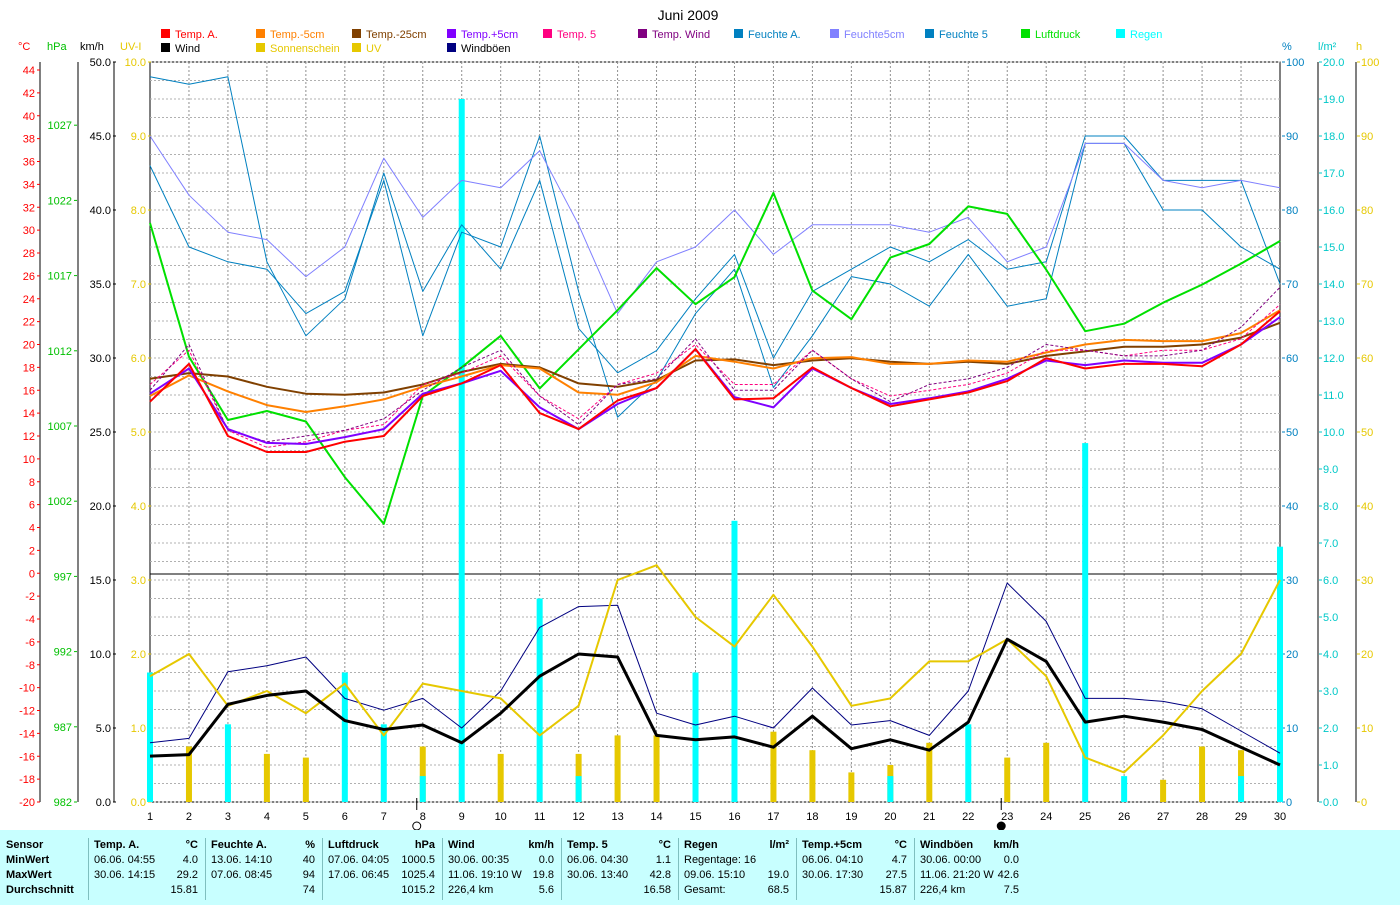 This screenshot has width=1400, height=905. I want to click on hpa-tick-label: 1022, so click(60, 201).